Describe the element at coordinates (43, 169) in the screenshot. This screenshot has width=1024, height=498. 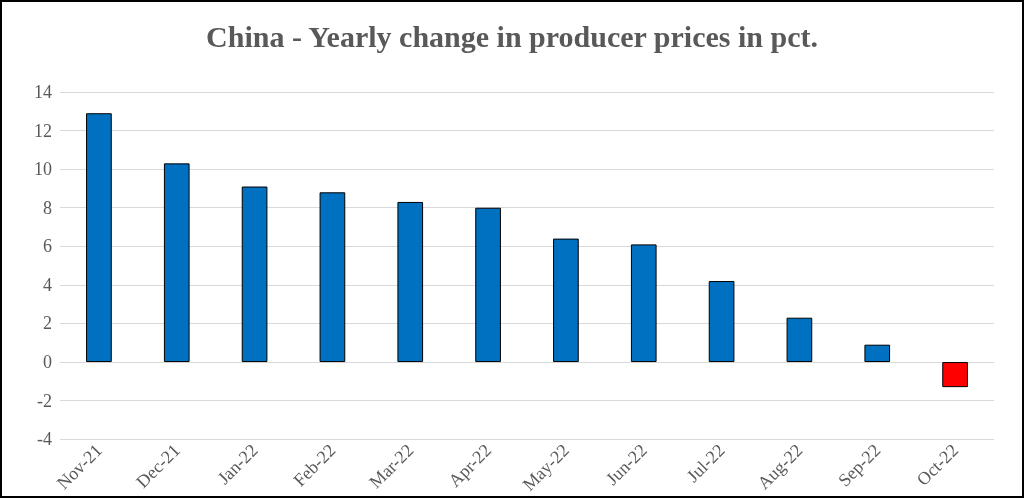
I see `y-tick-label: 10` at that location.